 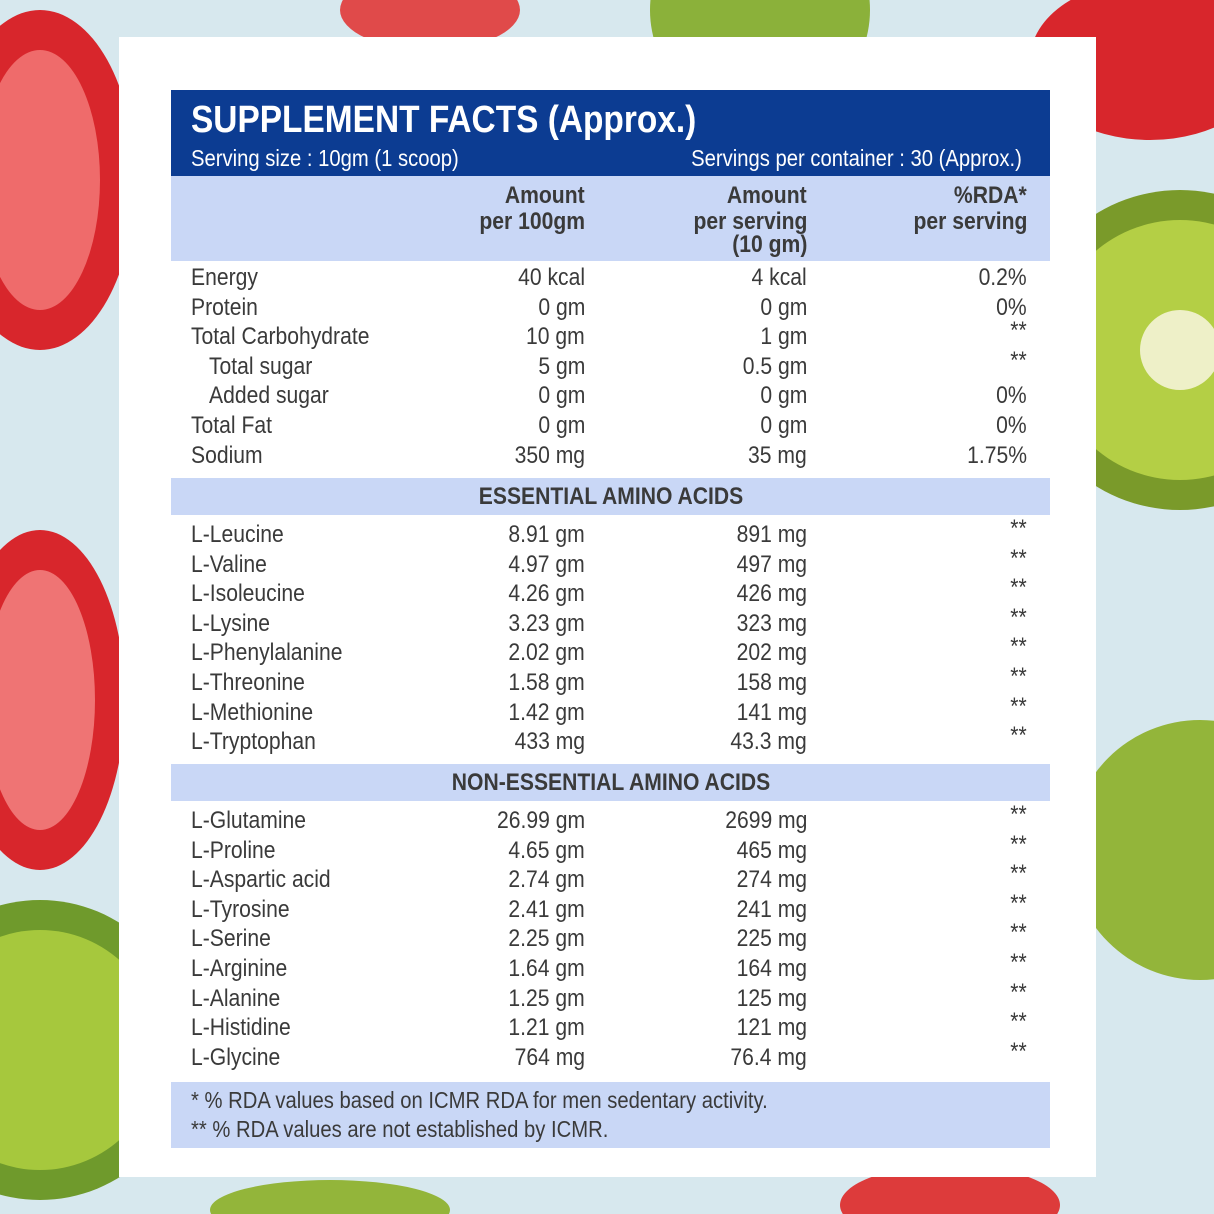 I want to click on amount-per-serving: 225 mg, so click(x=771, y=939).